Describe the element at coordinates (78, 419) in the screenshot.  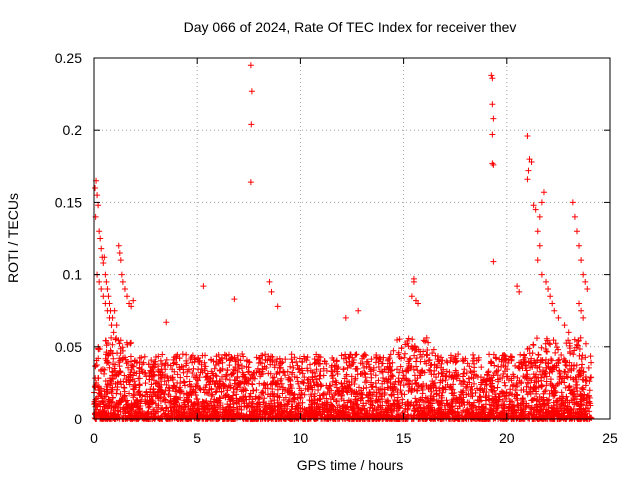
I see `y-tick-label: 0` at that location.